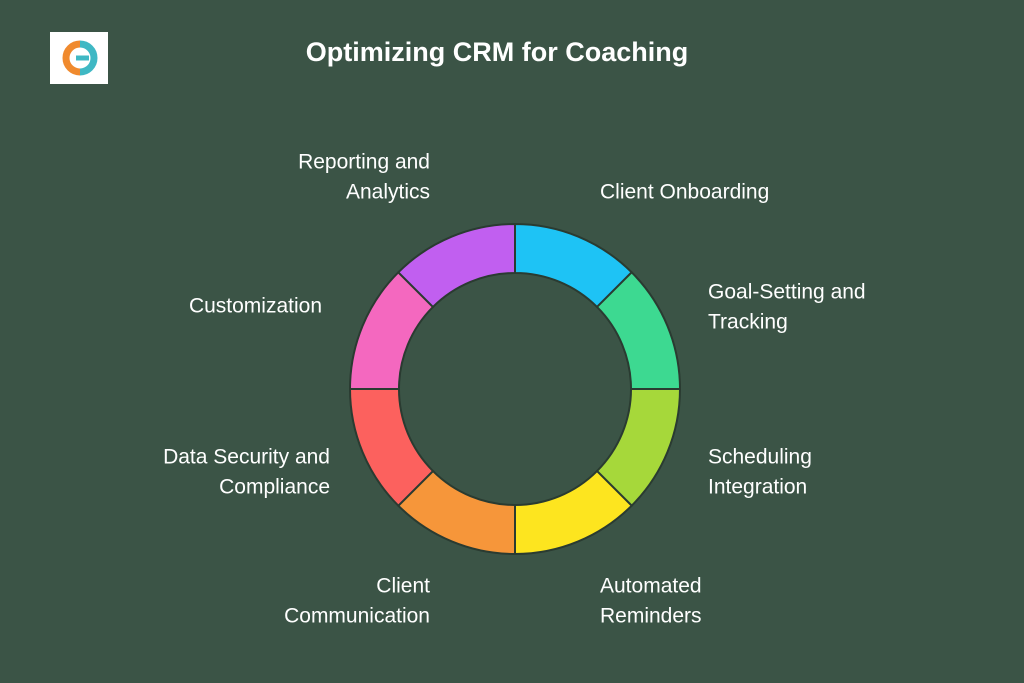 The image size is (1024, 683). I want to click on segment-label: Reporting and, so click(364, 162).